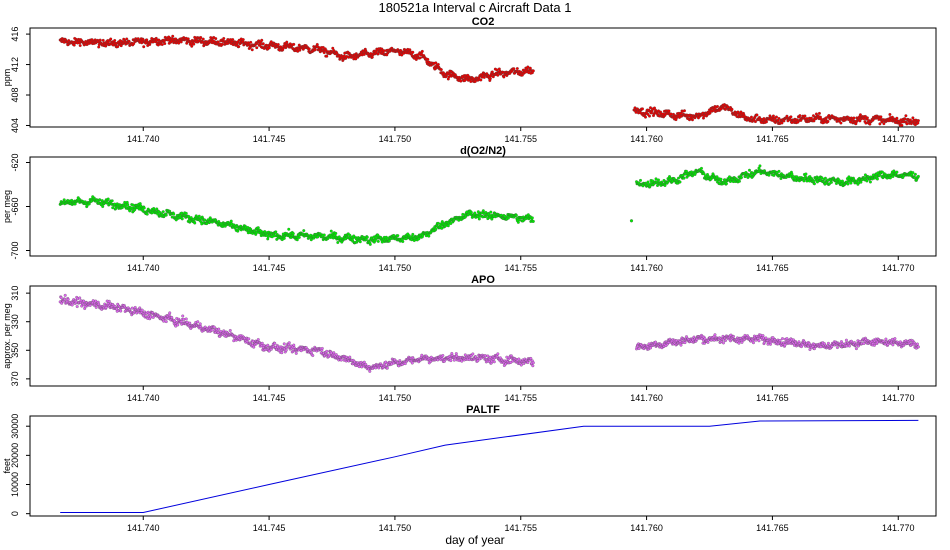  Describe the element at coordinates (483, 410) in the screenshot. I see `panel-title: PALTF` at that location.